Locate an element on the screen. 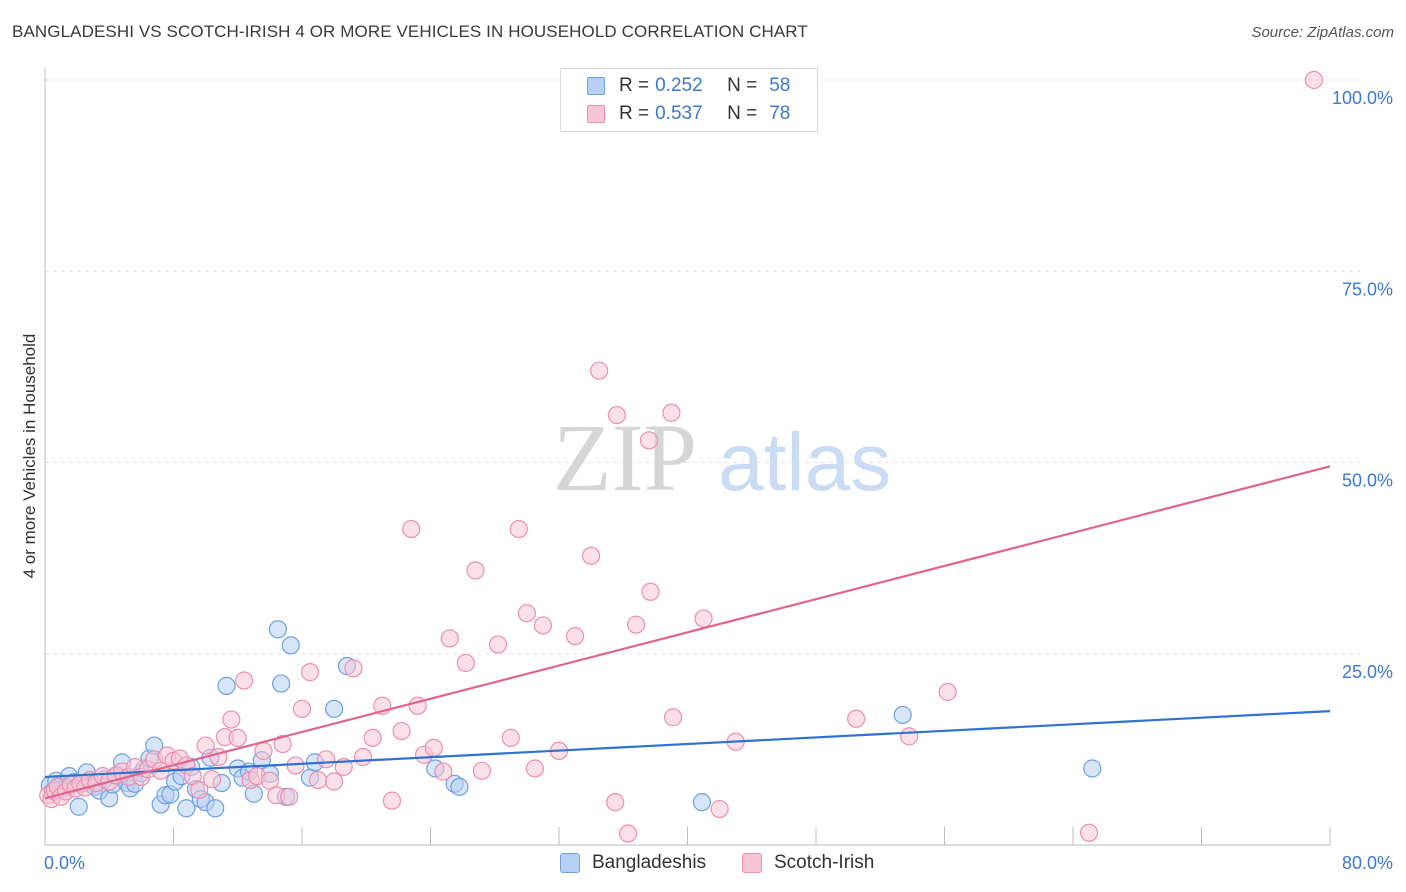 This screenshot has width=1406, height=892. y-tick-label-2: 75.0% is located at coordinates (1367, 289).